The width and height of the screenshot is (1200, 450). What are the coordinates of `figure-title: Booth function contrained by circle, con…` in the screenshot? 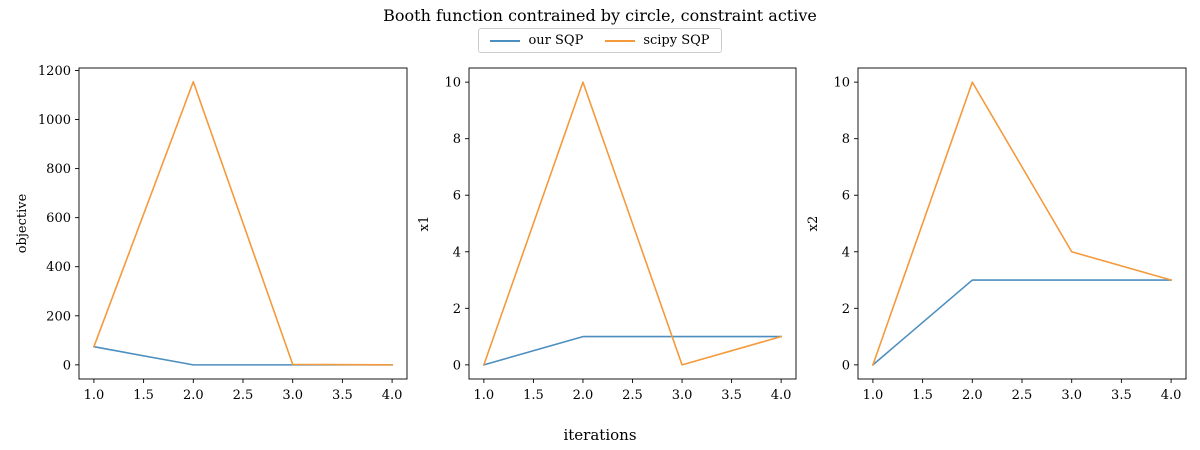 It's located at (600, 15).